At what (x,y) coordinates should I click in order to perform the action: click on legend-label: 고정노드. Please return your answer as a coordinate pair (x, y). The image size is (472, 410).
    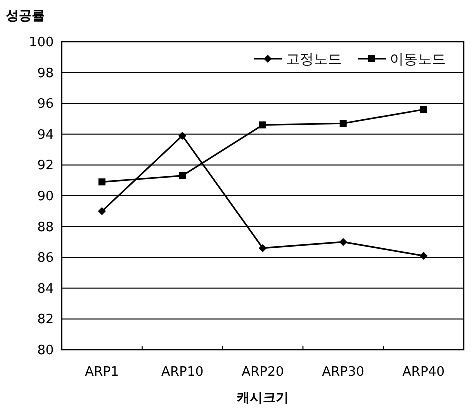
    Looking at the image, I should click on (314, 60).